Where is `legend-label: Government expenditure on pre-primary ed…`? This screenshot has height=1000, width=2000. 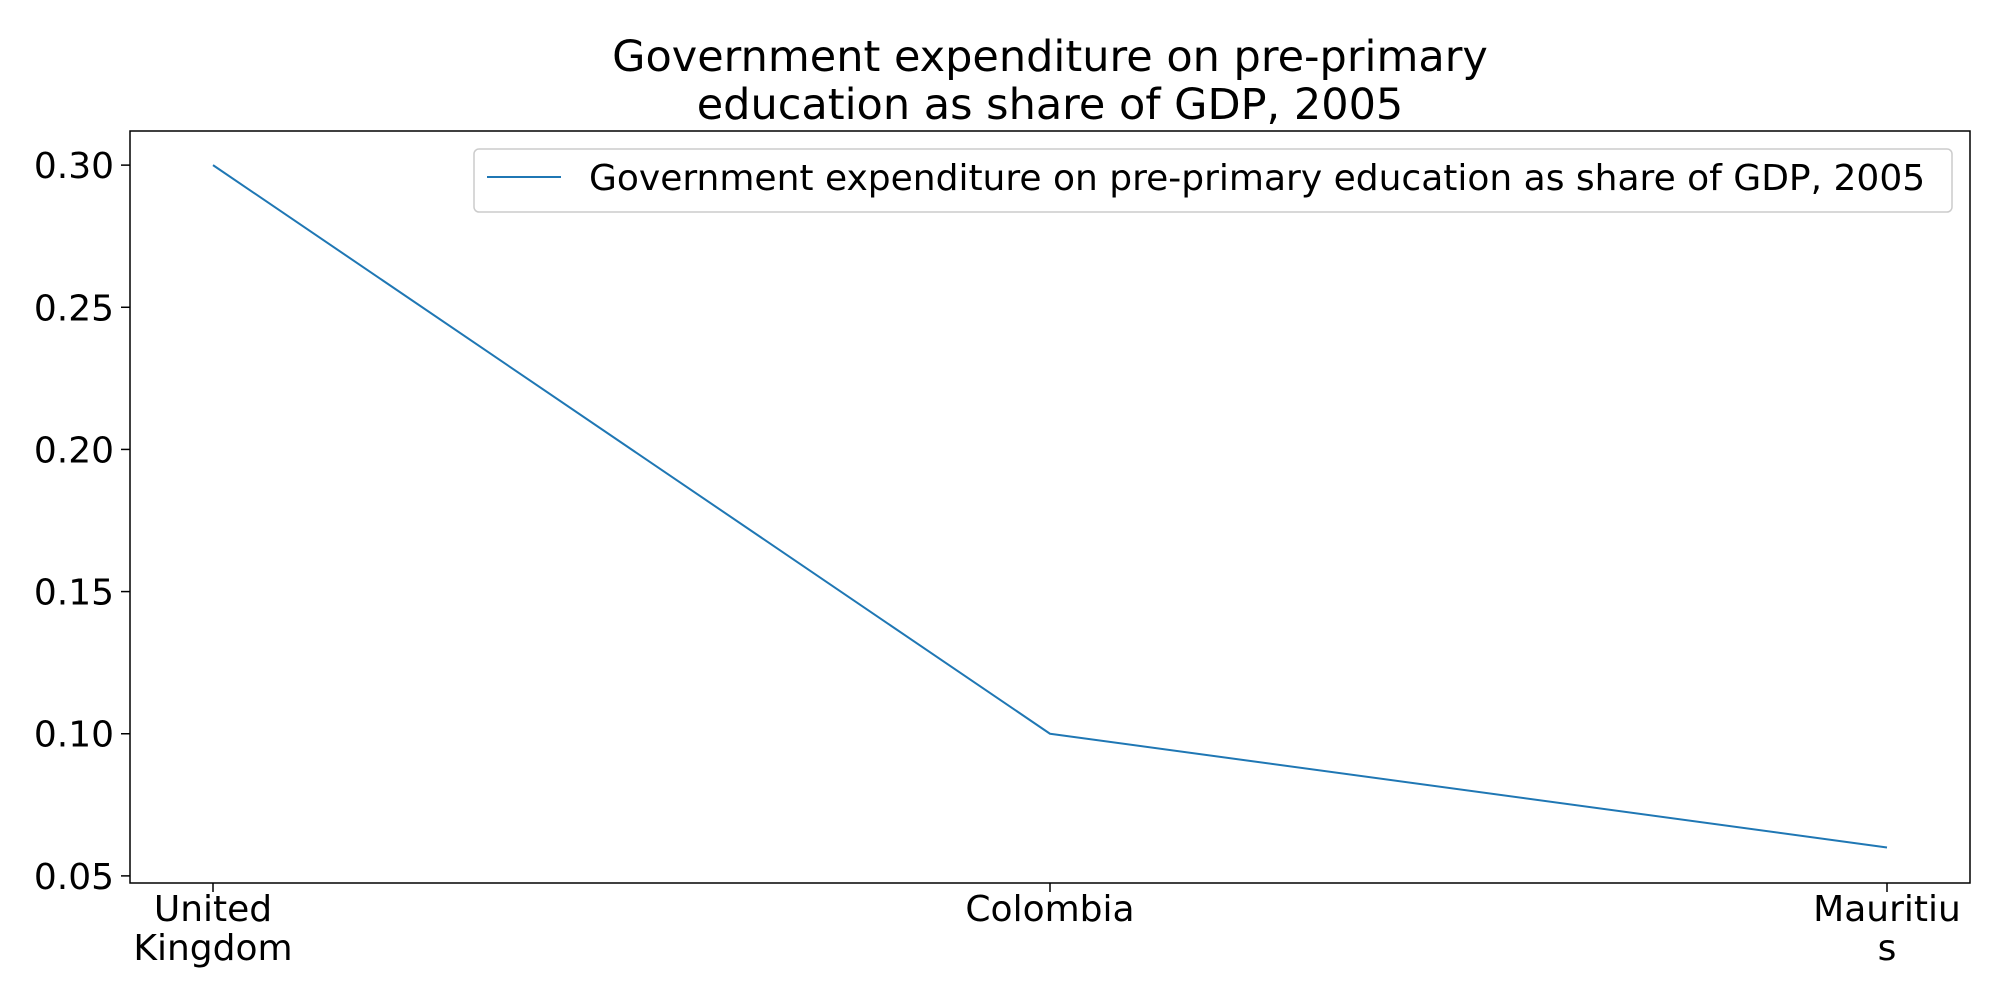 legend-label: Government expenditure on pre-primary ed… is located at coordinates (1257, 178).